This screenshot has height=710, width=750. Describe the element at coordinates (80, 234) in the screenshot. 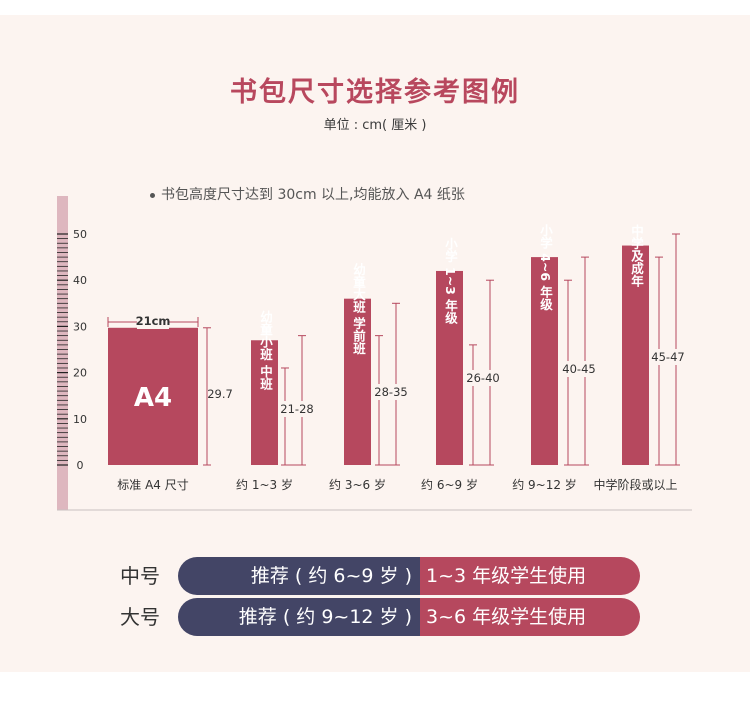

I see `y-tick-label: 50` at that location.